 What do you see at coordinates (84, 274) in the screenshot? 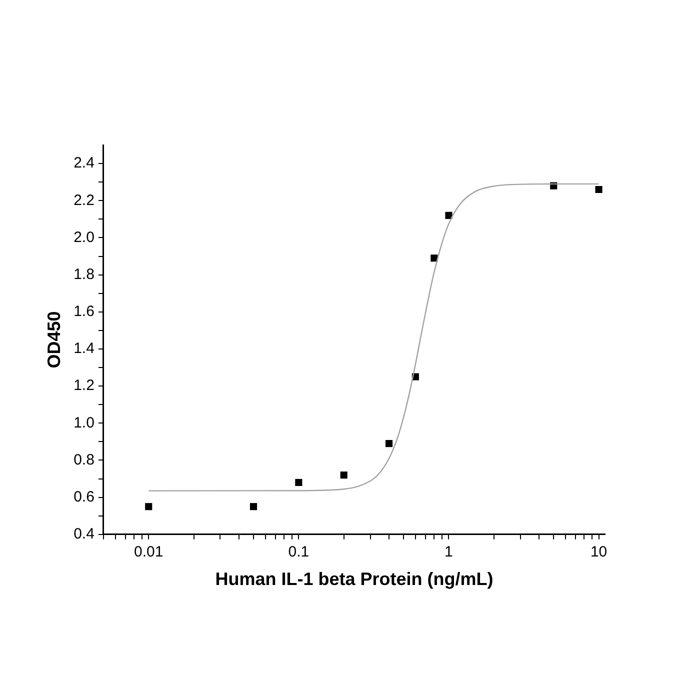
I see `y-tick-label: 1.8` at bounding box center [84, 274].